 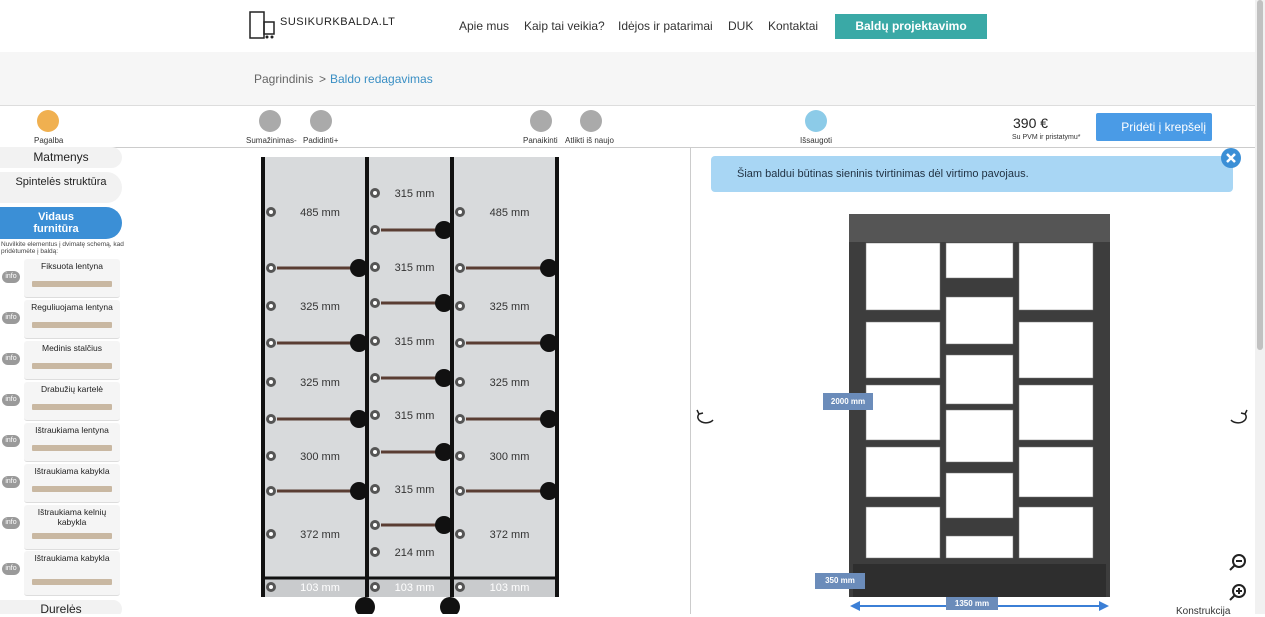 What do you see at coordinates (72, 558) in the screenshot?
I see `furniture-item-label: Ištraukiama kabykla` at bounding box center [72, 558].